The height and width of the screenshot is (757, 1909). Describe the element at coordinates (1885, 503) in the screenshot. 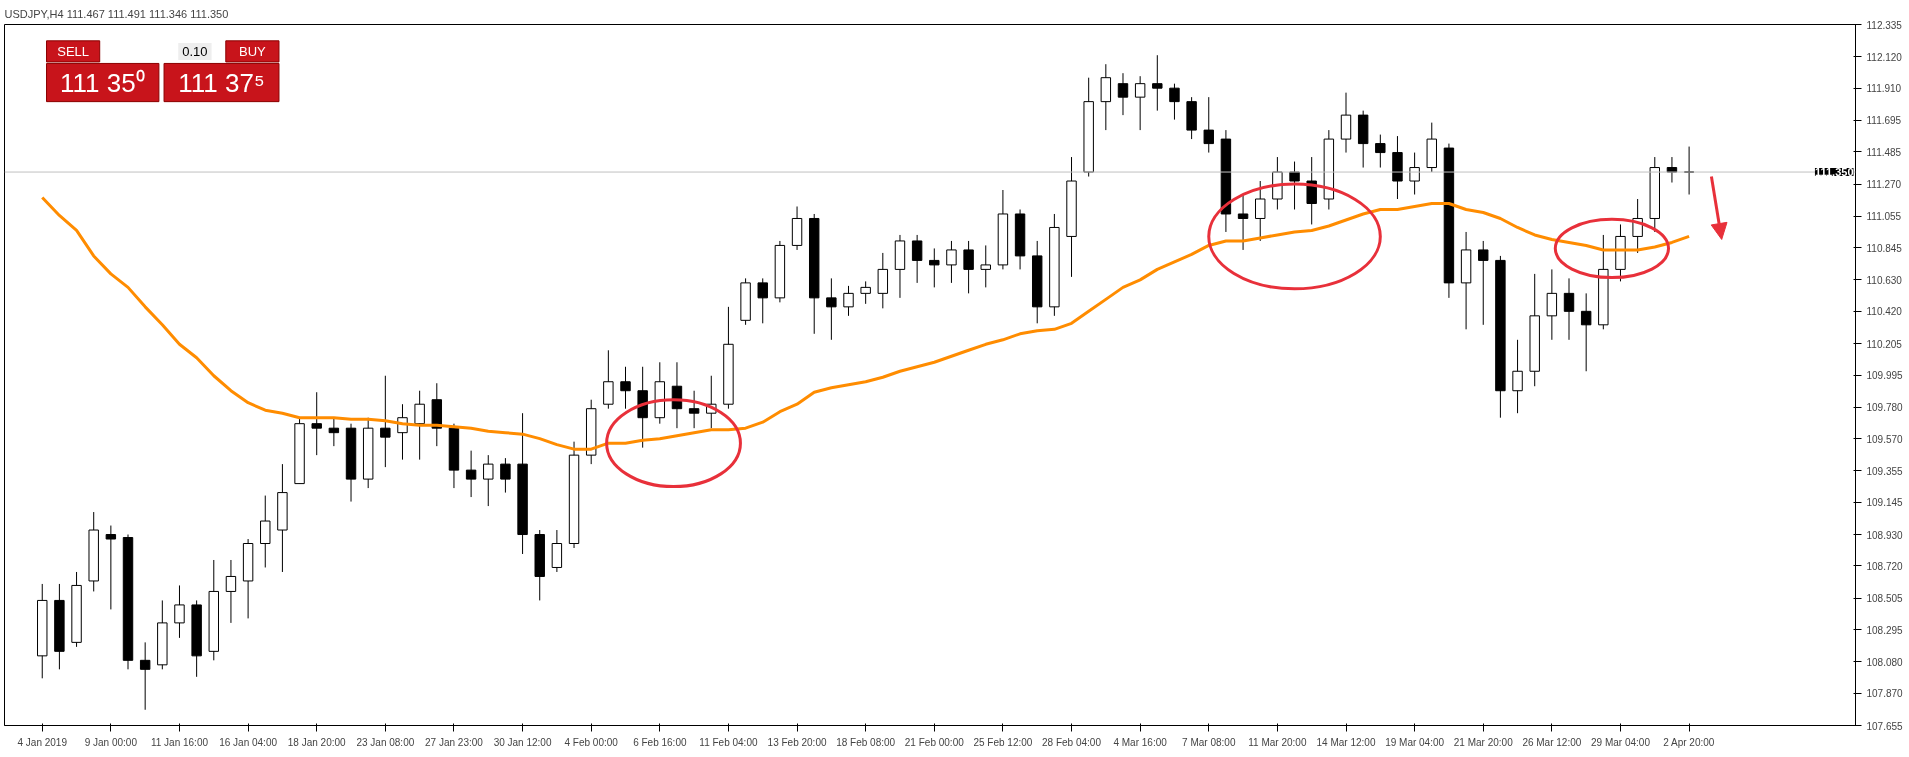

I see `y-tick-label: 109.145` at that location.